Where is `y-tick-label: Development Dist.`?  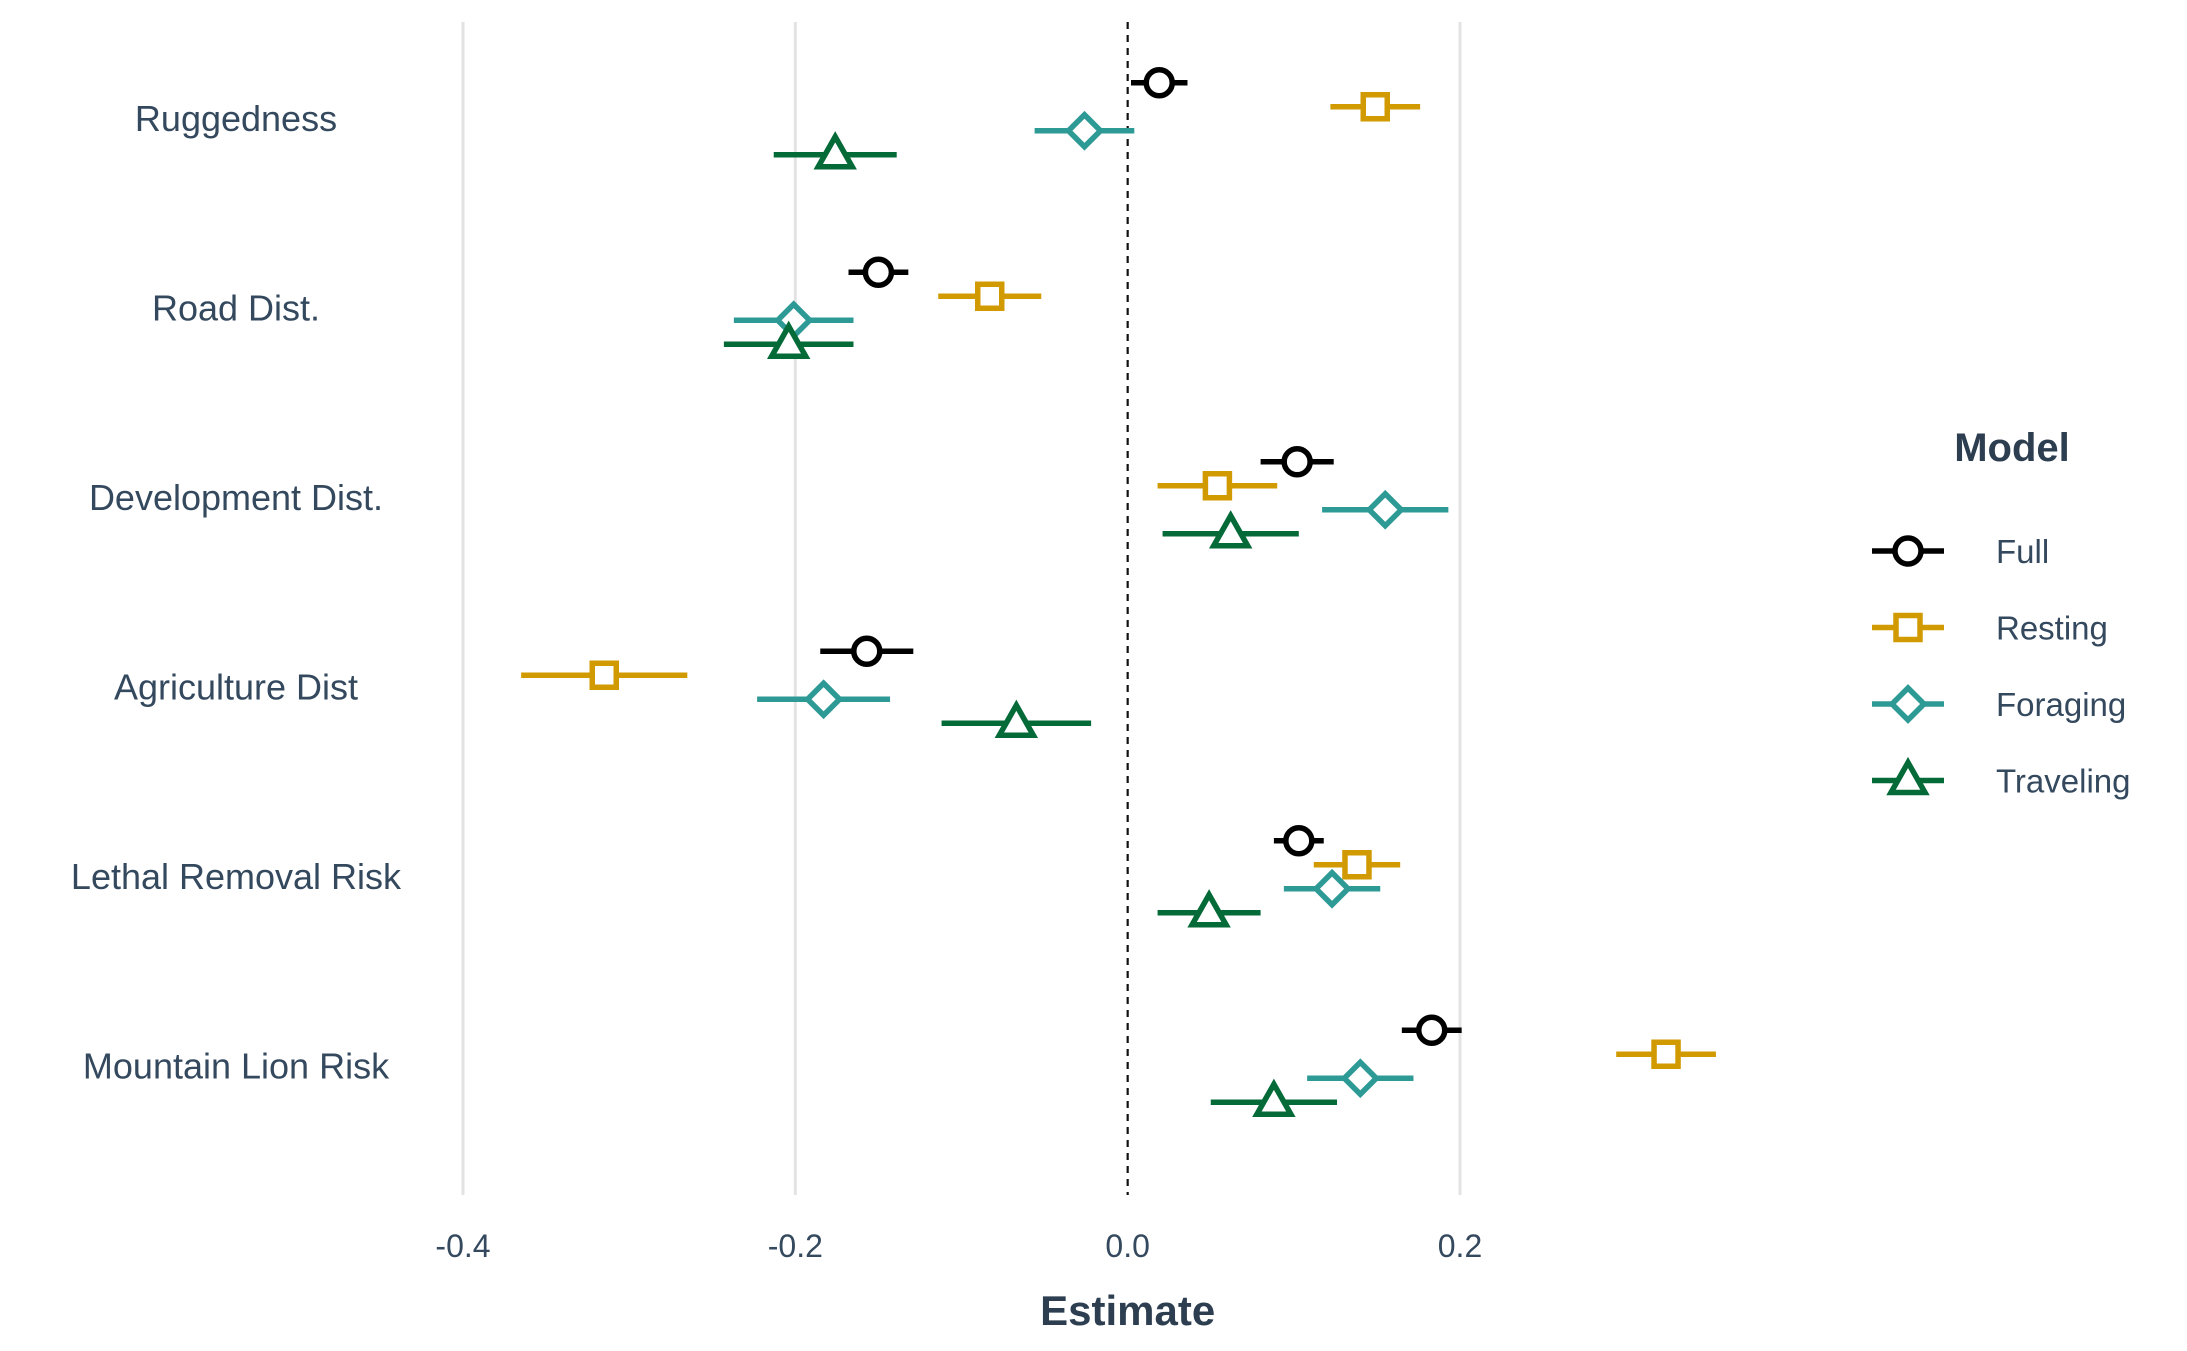
y-tick-label: Development Dist. is located at coordinates (236, 497).